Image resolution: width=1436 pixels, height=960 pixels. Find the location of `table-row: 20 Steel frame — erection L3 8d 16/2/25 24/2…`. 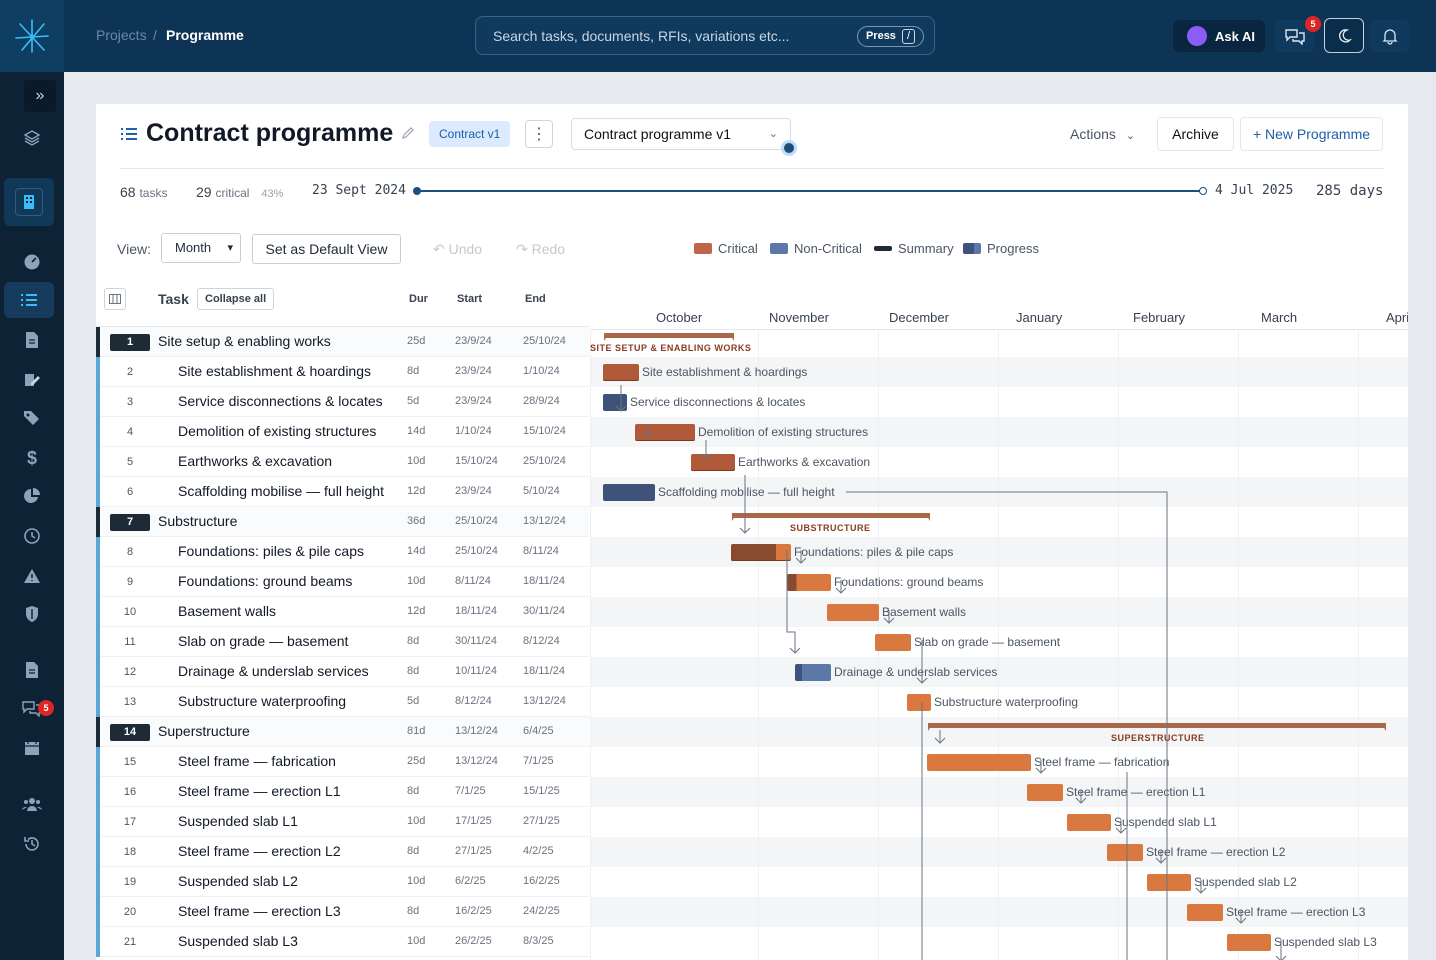

table-row: 20 Steel frame — erection L3 8d 16/2/25 24/2… is located at coordinates (342, 912).